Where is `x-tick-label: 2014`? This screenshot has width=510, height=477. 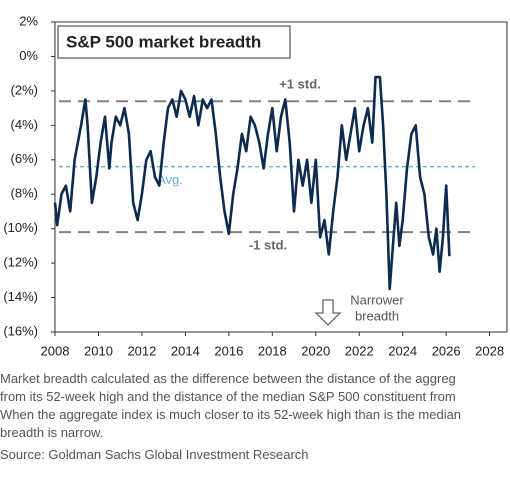
x-tick-label: 2014 is located at coordinates (185, 350).